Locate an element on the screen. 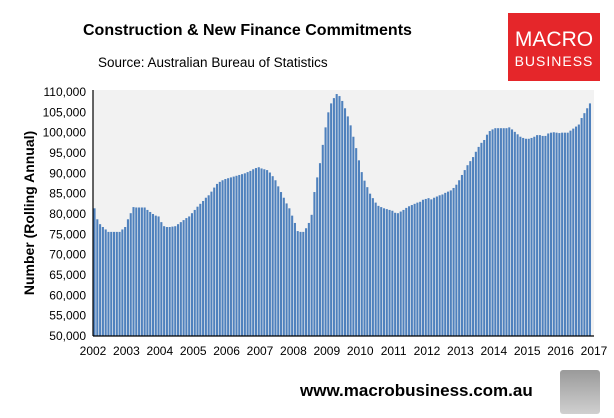 This screenshot has height=418, width=614. y-tick-label: 65,000 is located at coordinates (67, 275).